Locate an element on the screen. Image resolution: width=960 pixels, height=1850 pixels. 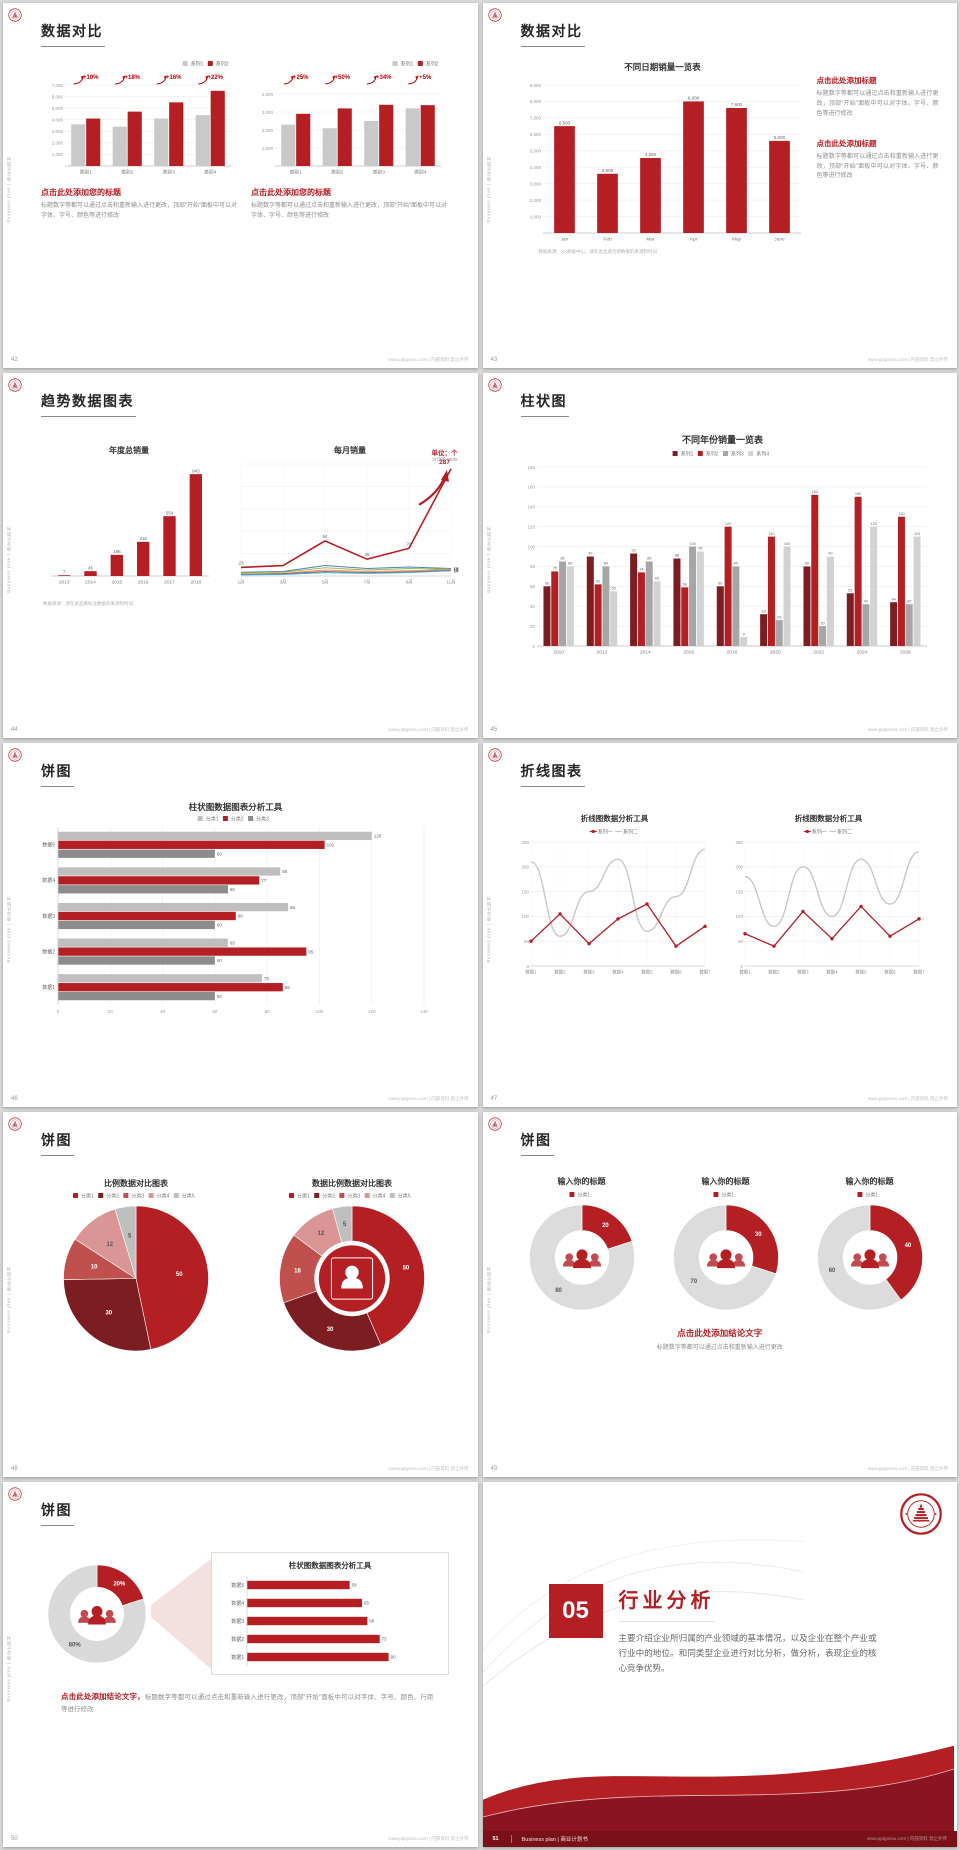
svg-text: 2016 is located at coordinates (143, 582).